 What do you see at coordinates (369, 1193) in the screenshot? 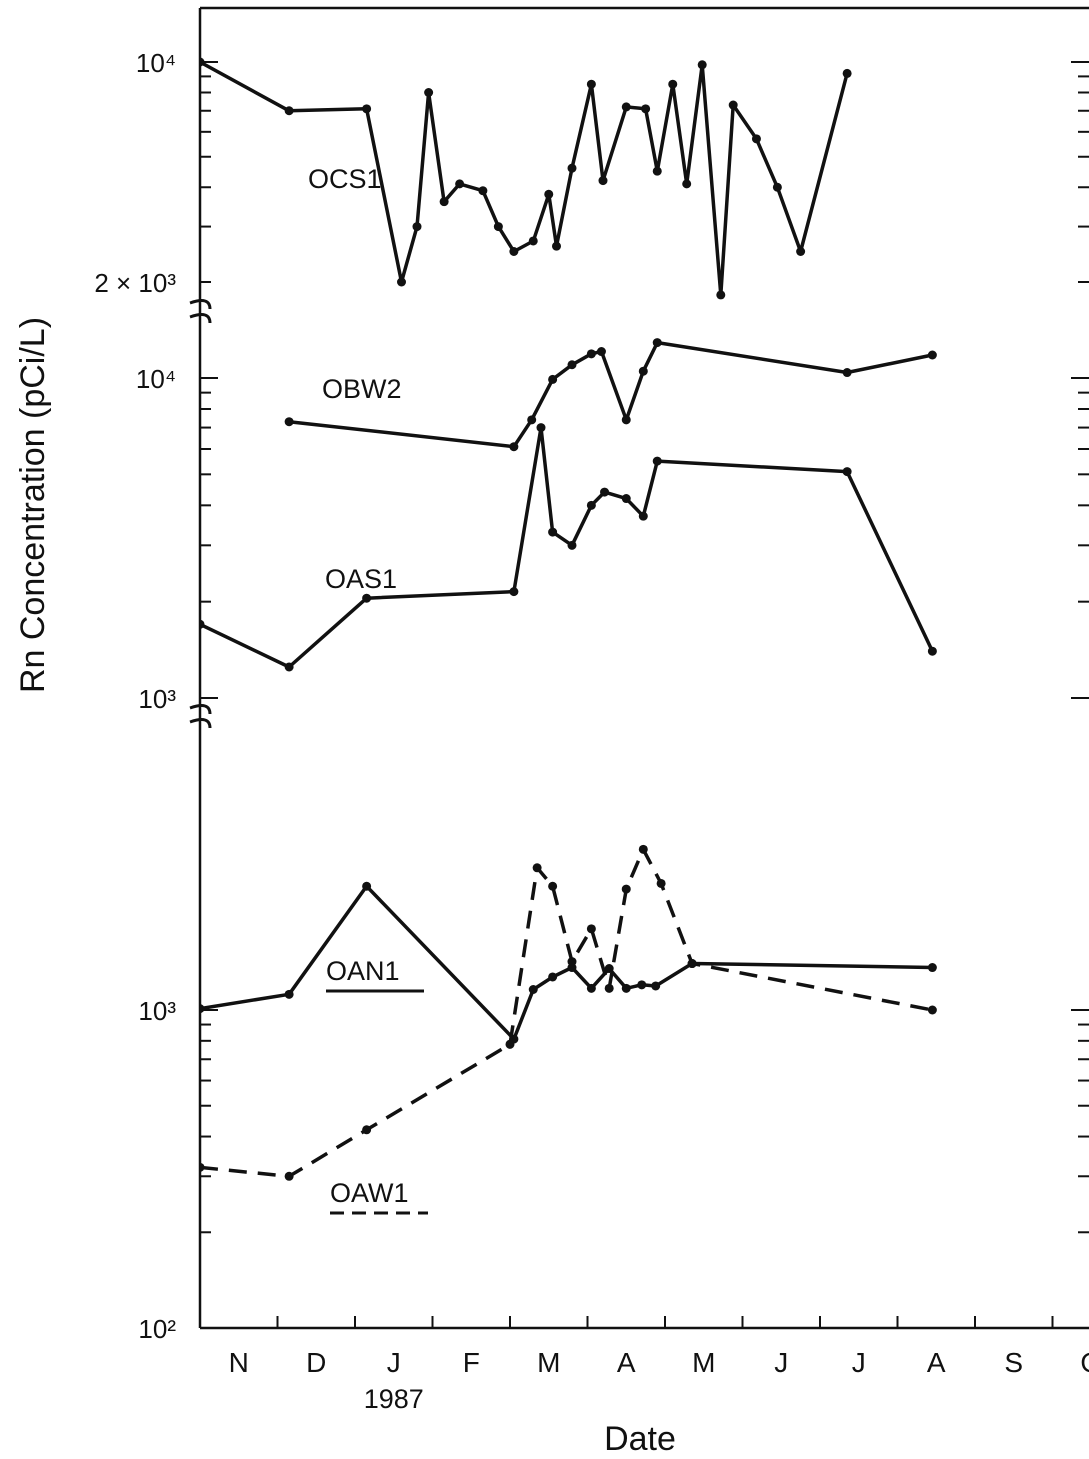
I see `series-label-oaw1: OAW1` at bounding box center [369, 1193].